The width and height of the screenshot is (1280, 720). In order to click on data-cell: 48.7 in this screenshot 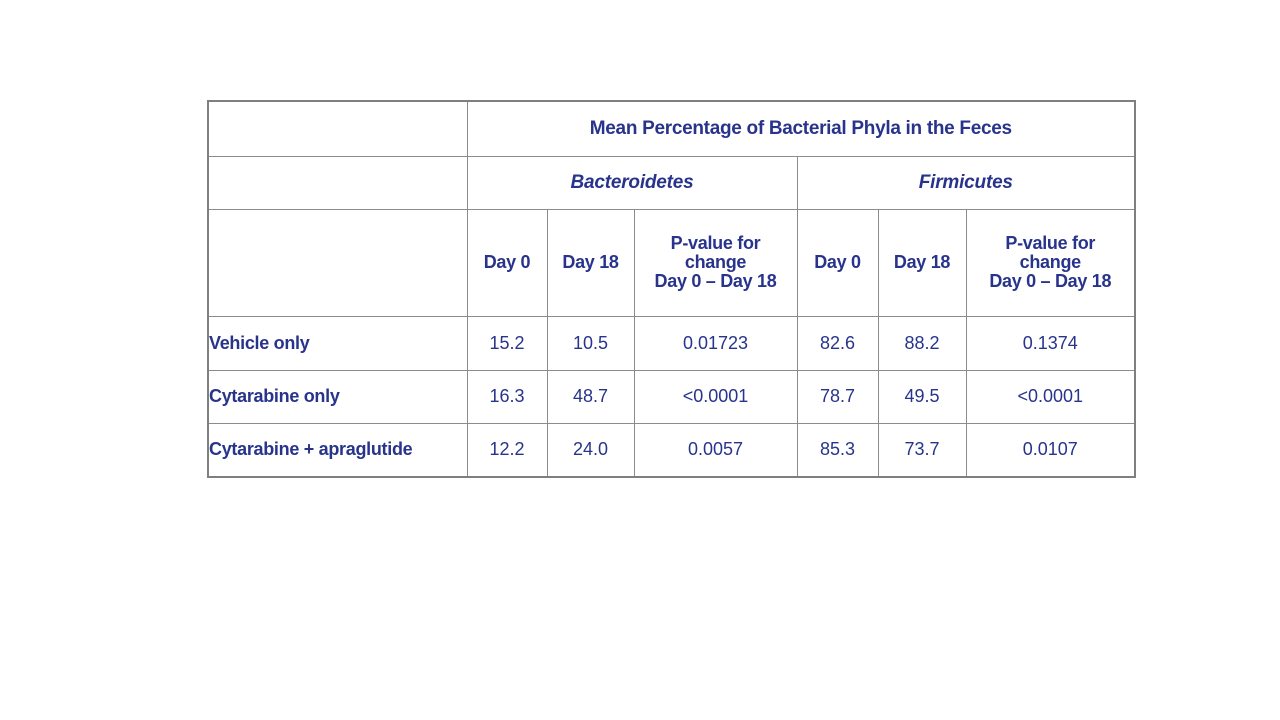, I will do `click(590, 396)`.